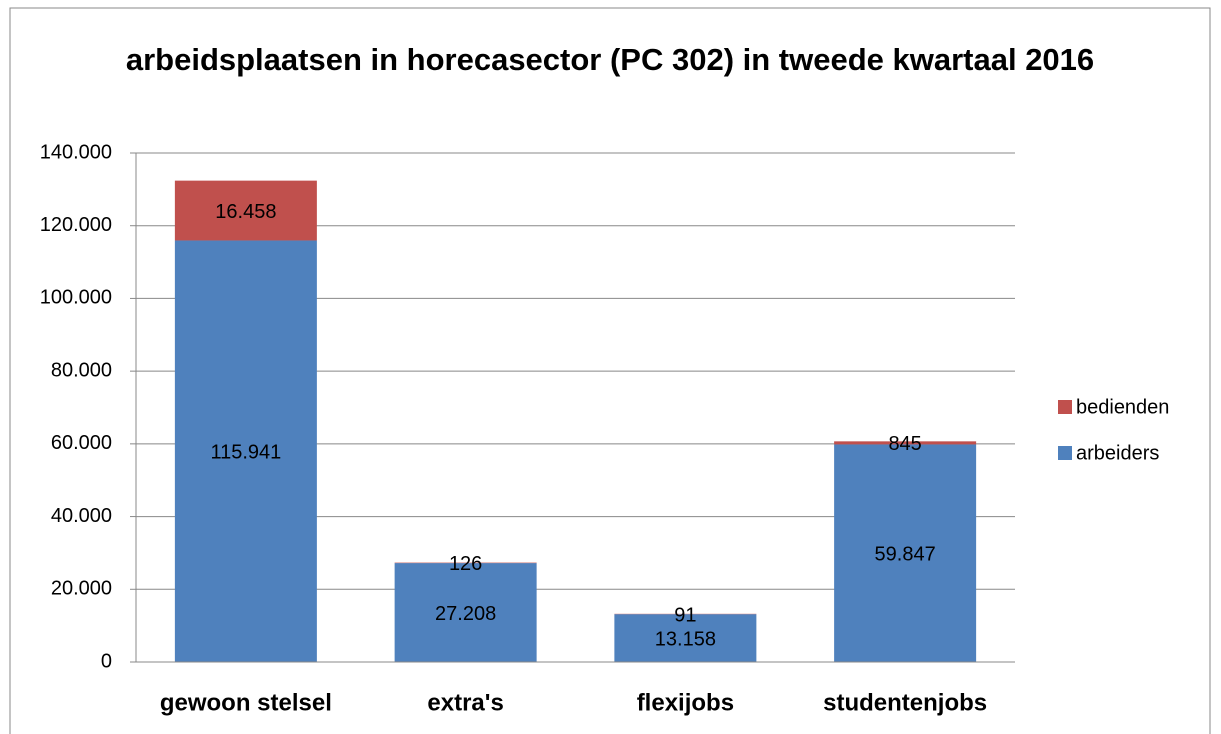  What do you see at coordinates (76, 225) in the screenshot?
I see `y-tick-label: 120.000` at bounding box center [76, 225].